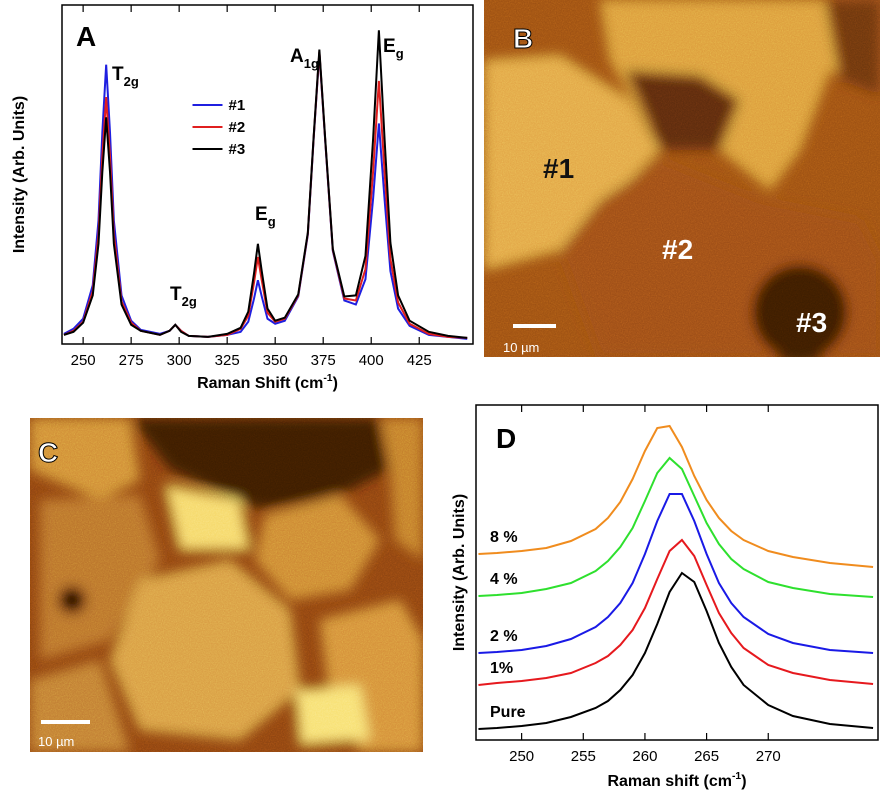 The image size is (880, 798). Describe the element at coordinates (706, 756) in the screenshot. I see `x-tick-label: 265` at that location.